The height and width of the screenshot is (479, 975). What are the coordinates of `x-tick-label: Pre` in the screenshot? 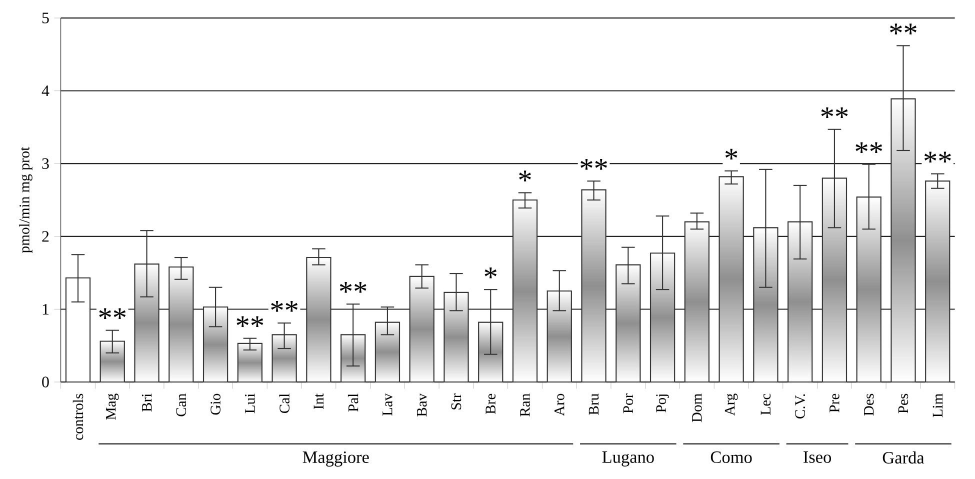 It's located at (835, 403).